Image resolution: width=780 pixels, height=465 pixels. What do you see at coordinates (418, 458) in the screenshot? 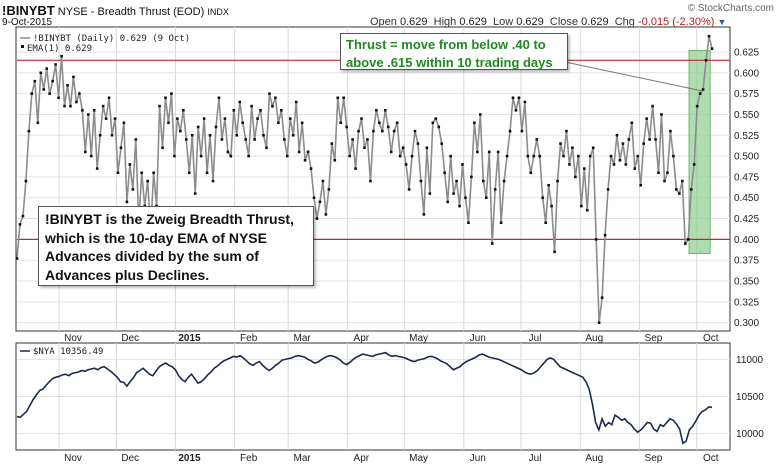
I see `nya-x-tick-label: May` at bounding box center [418, 458].